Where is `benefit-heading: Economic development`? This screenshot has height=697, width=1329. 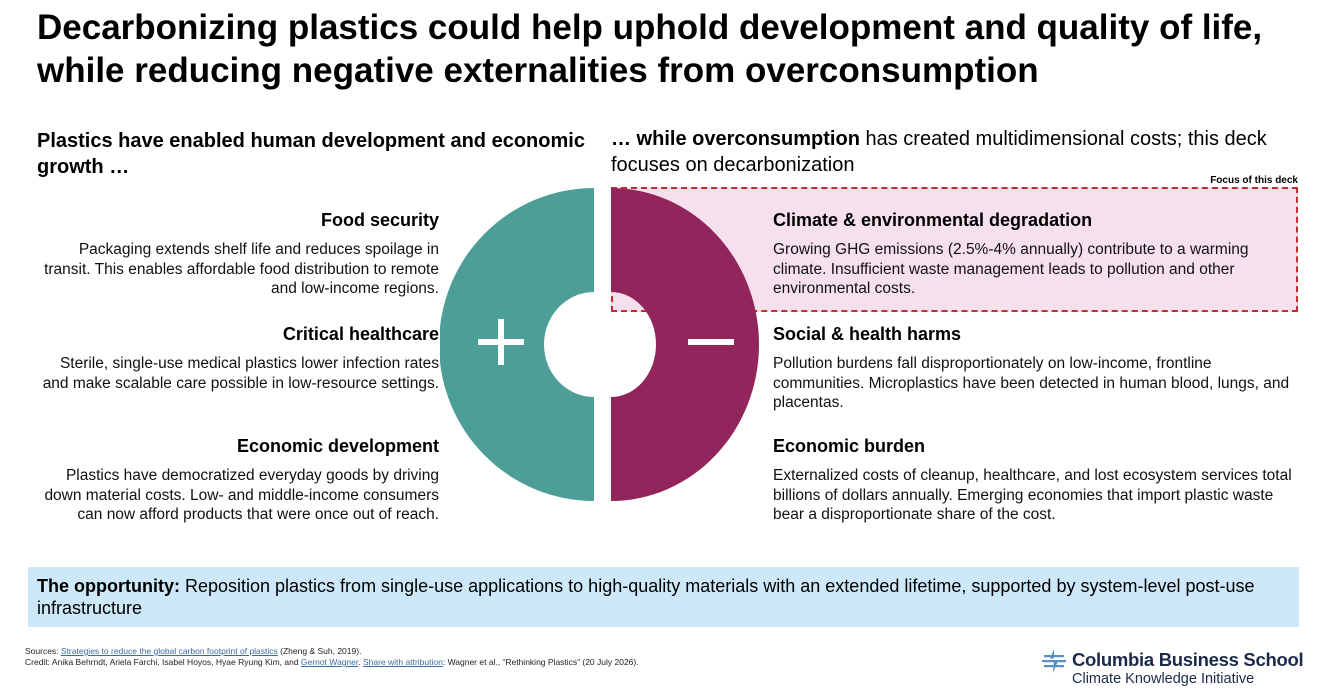
benefit-heading: Economic development is located at coordinates (337, 446).